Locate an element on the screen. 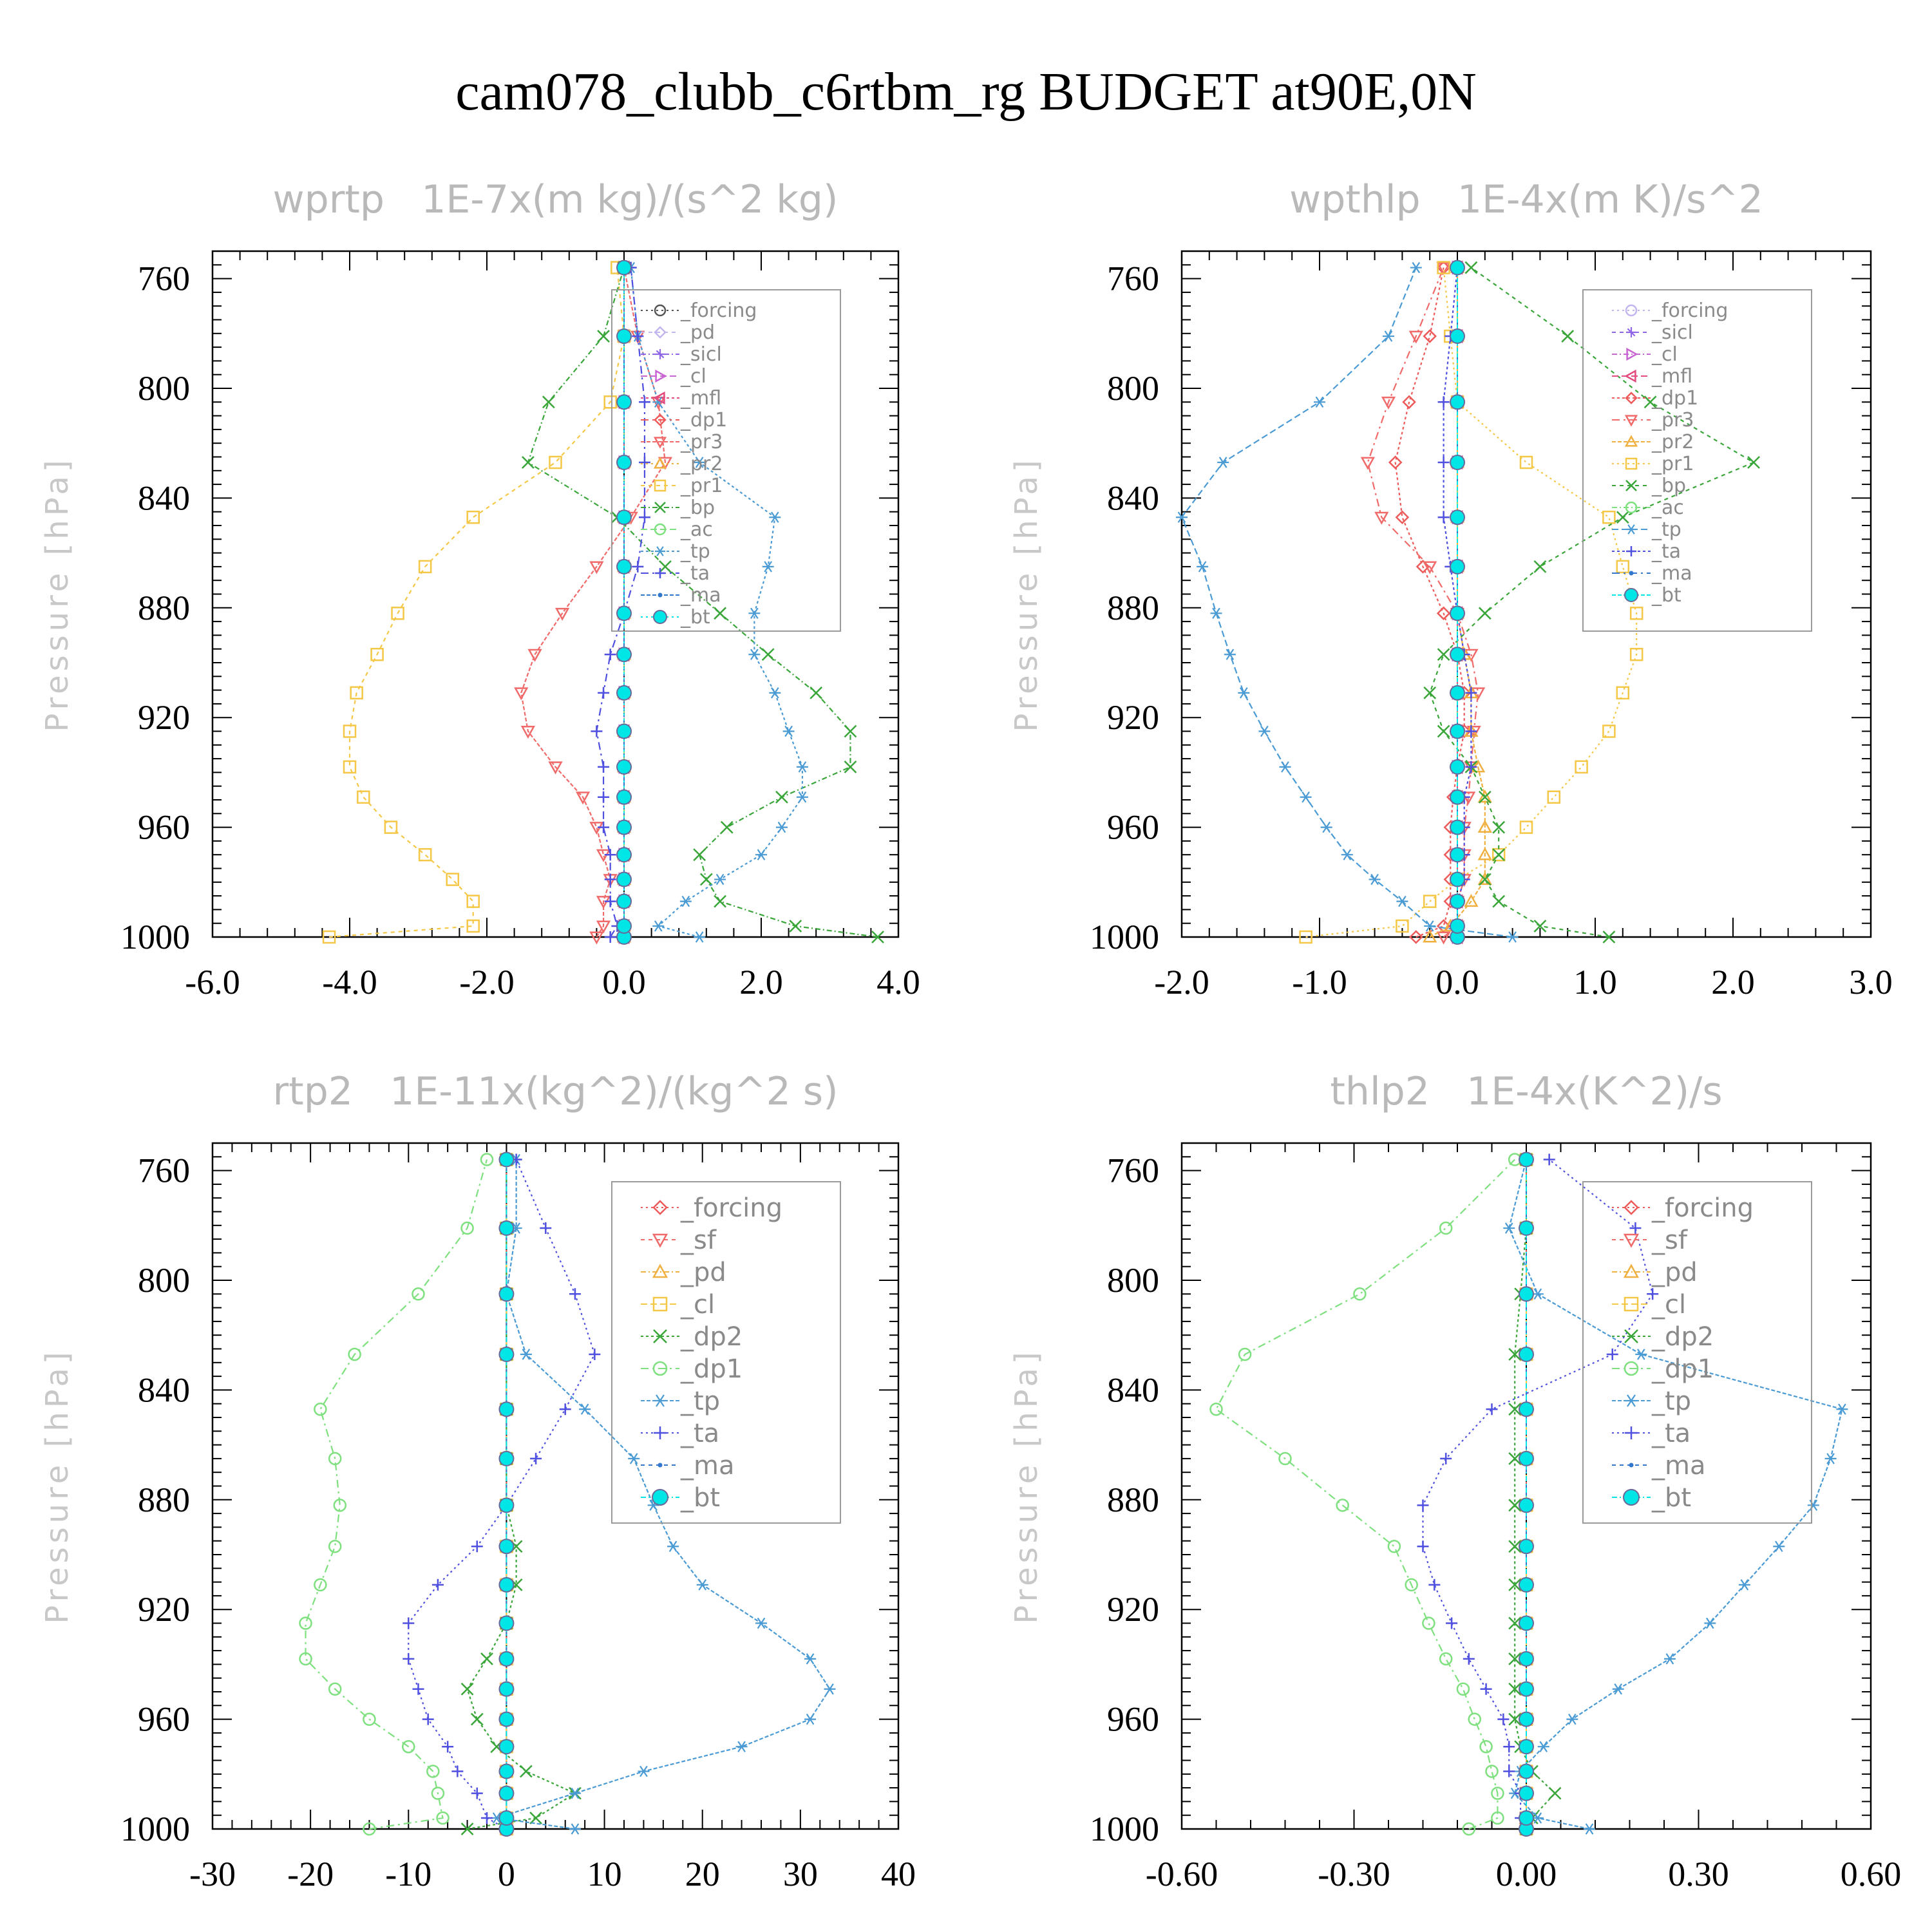 The width and height of the screenshot is (1932, 1932). x-tick-label: -2.0 is located at coordinates (1181, 982).